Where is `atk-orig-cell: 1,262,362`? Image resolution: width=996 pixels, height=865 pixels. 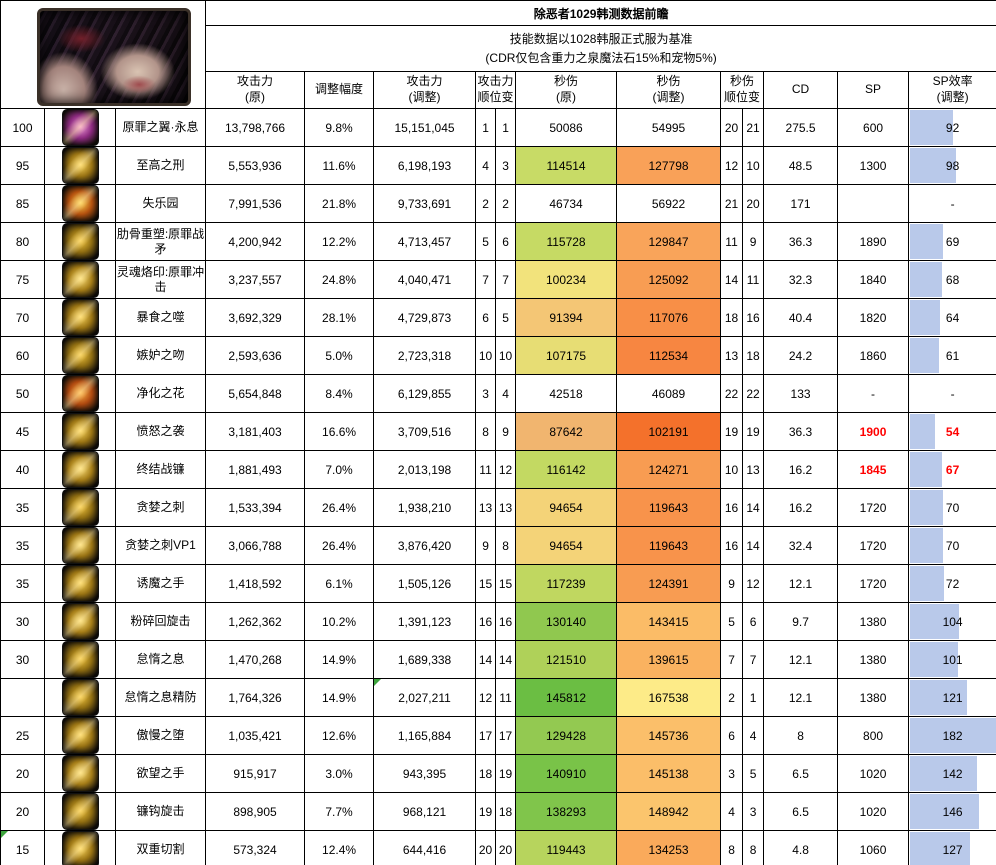 atk-orig-cell: 1,262,362 is located at coordinates (255, 621).